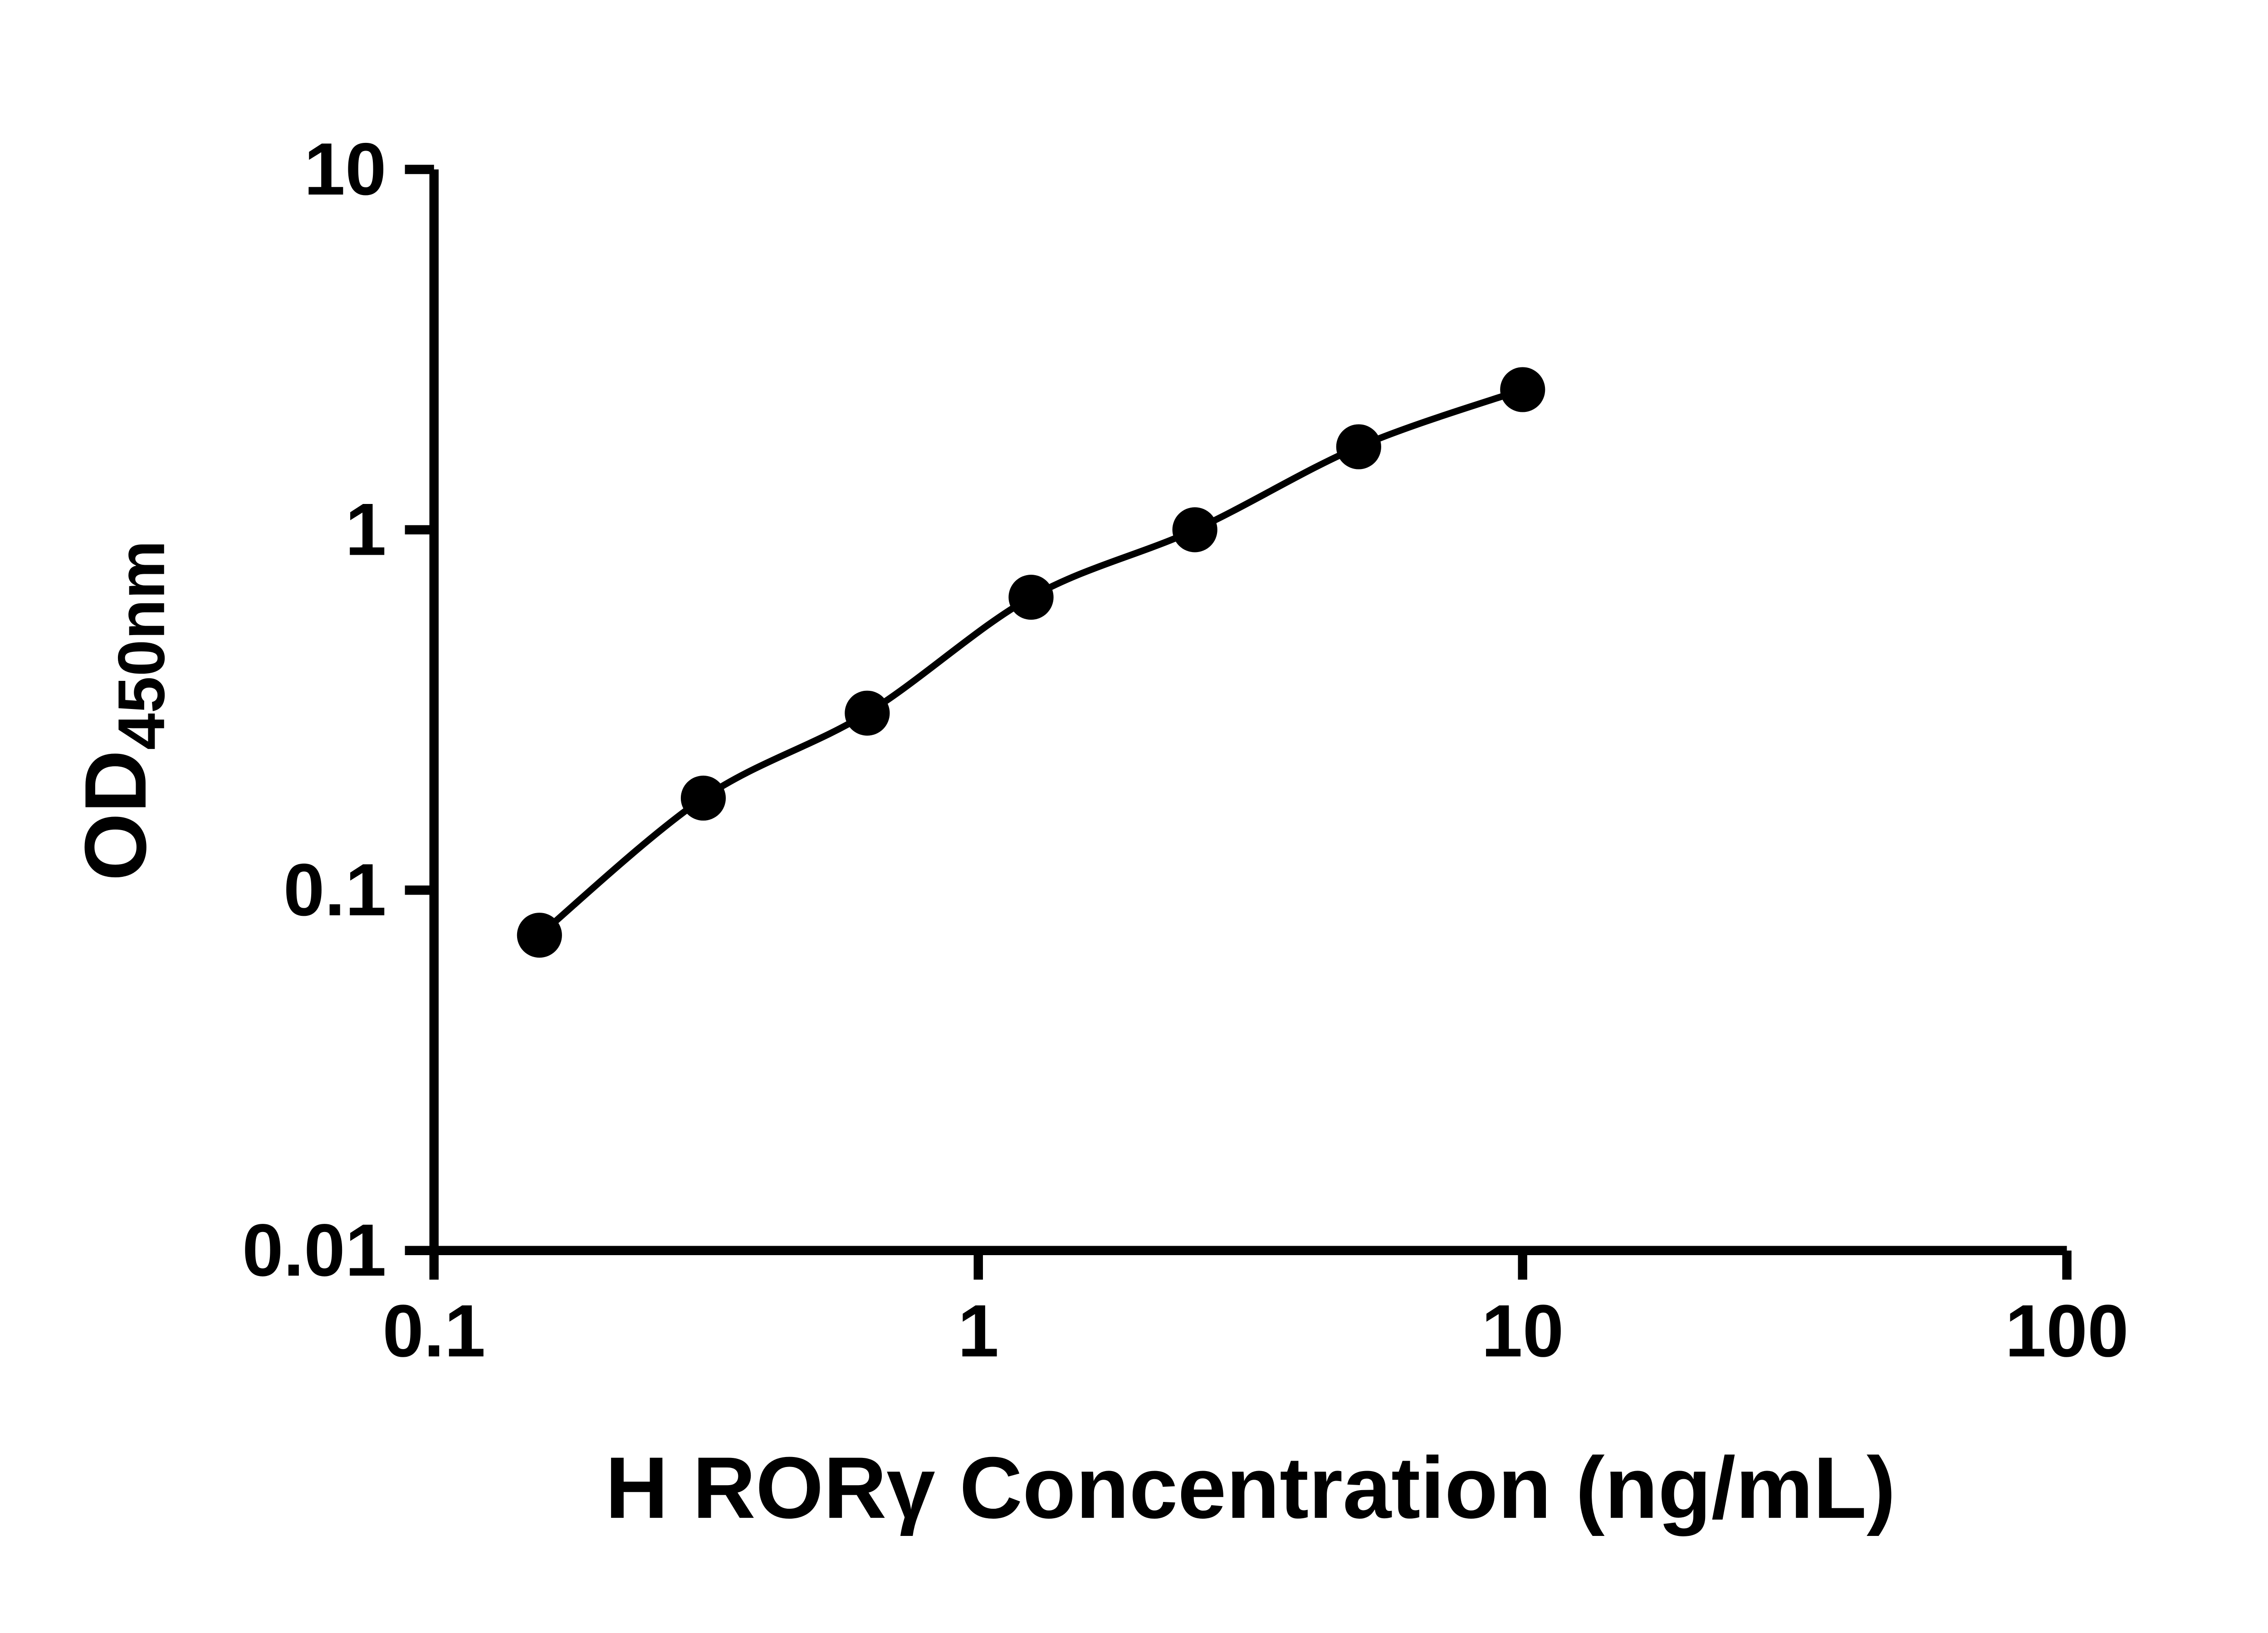 This screenshot has width=2268, height=1633. What do you see at coordinates (979, 1330) in the screenshot?
I see `x-tick-label: 1` at bounding box center [979, 1330].